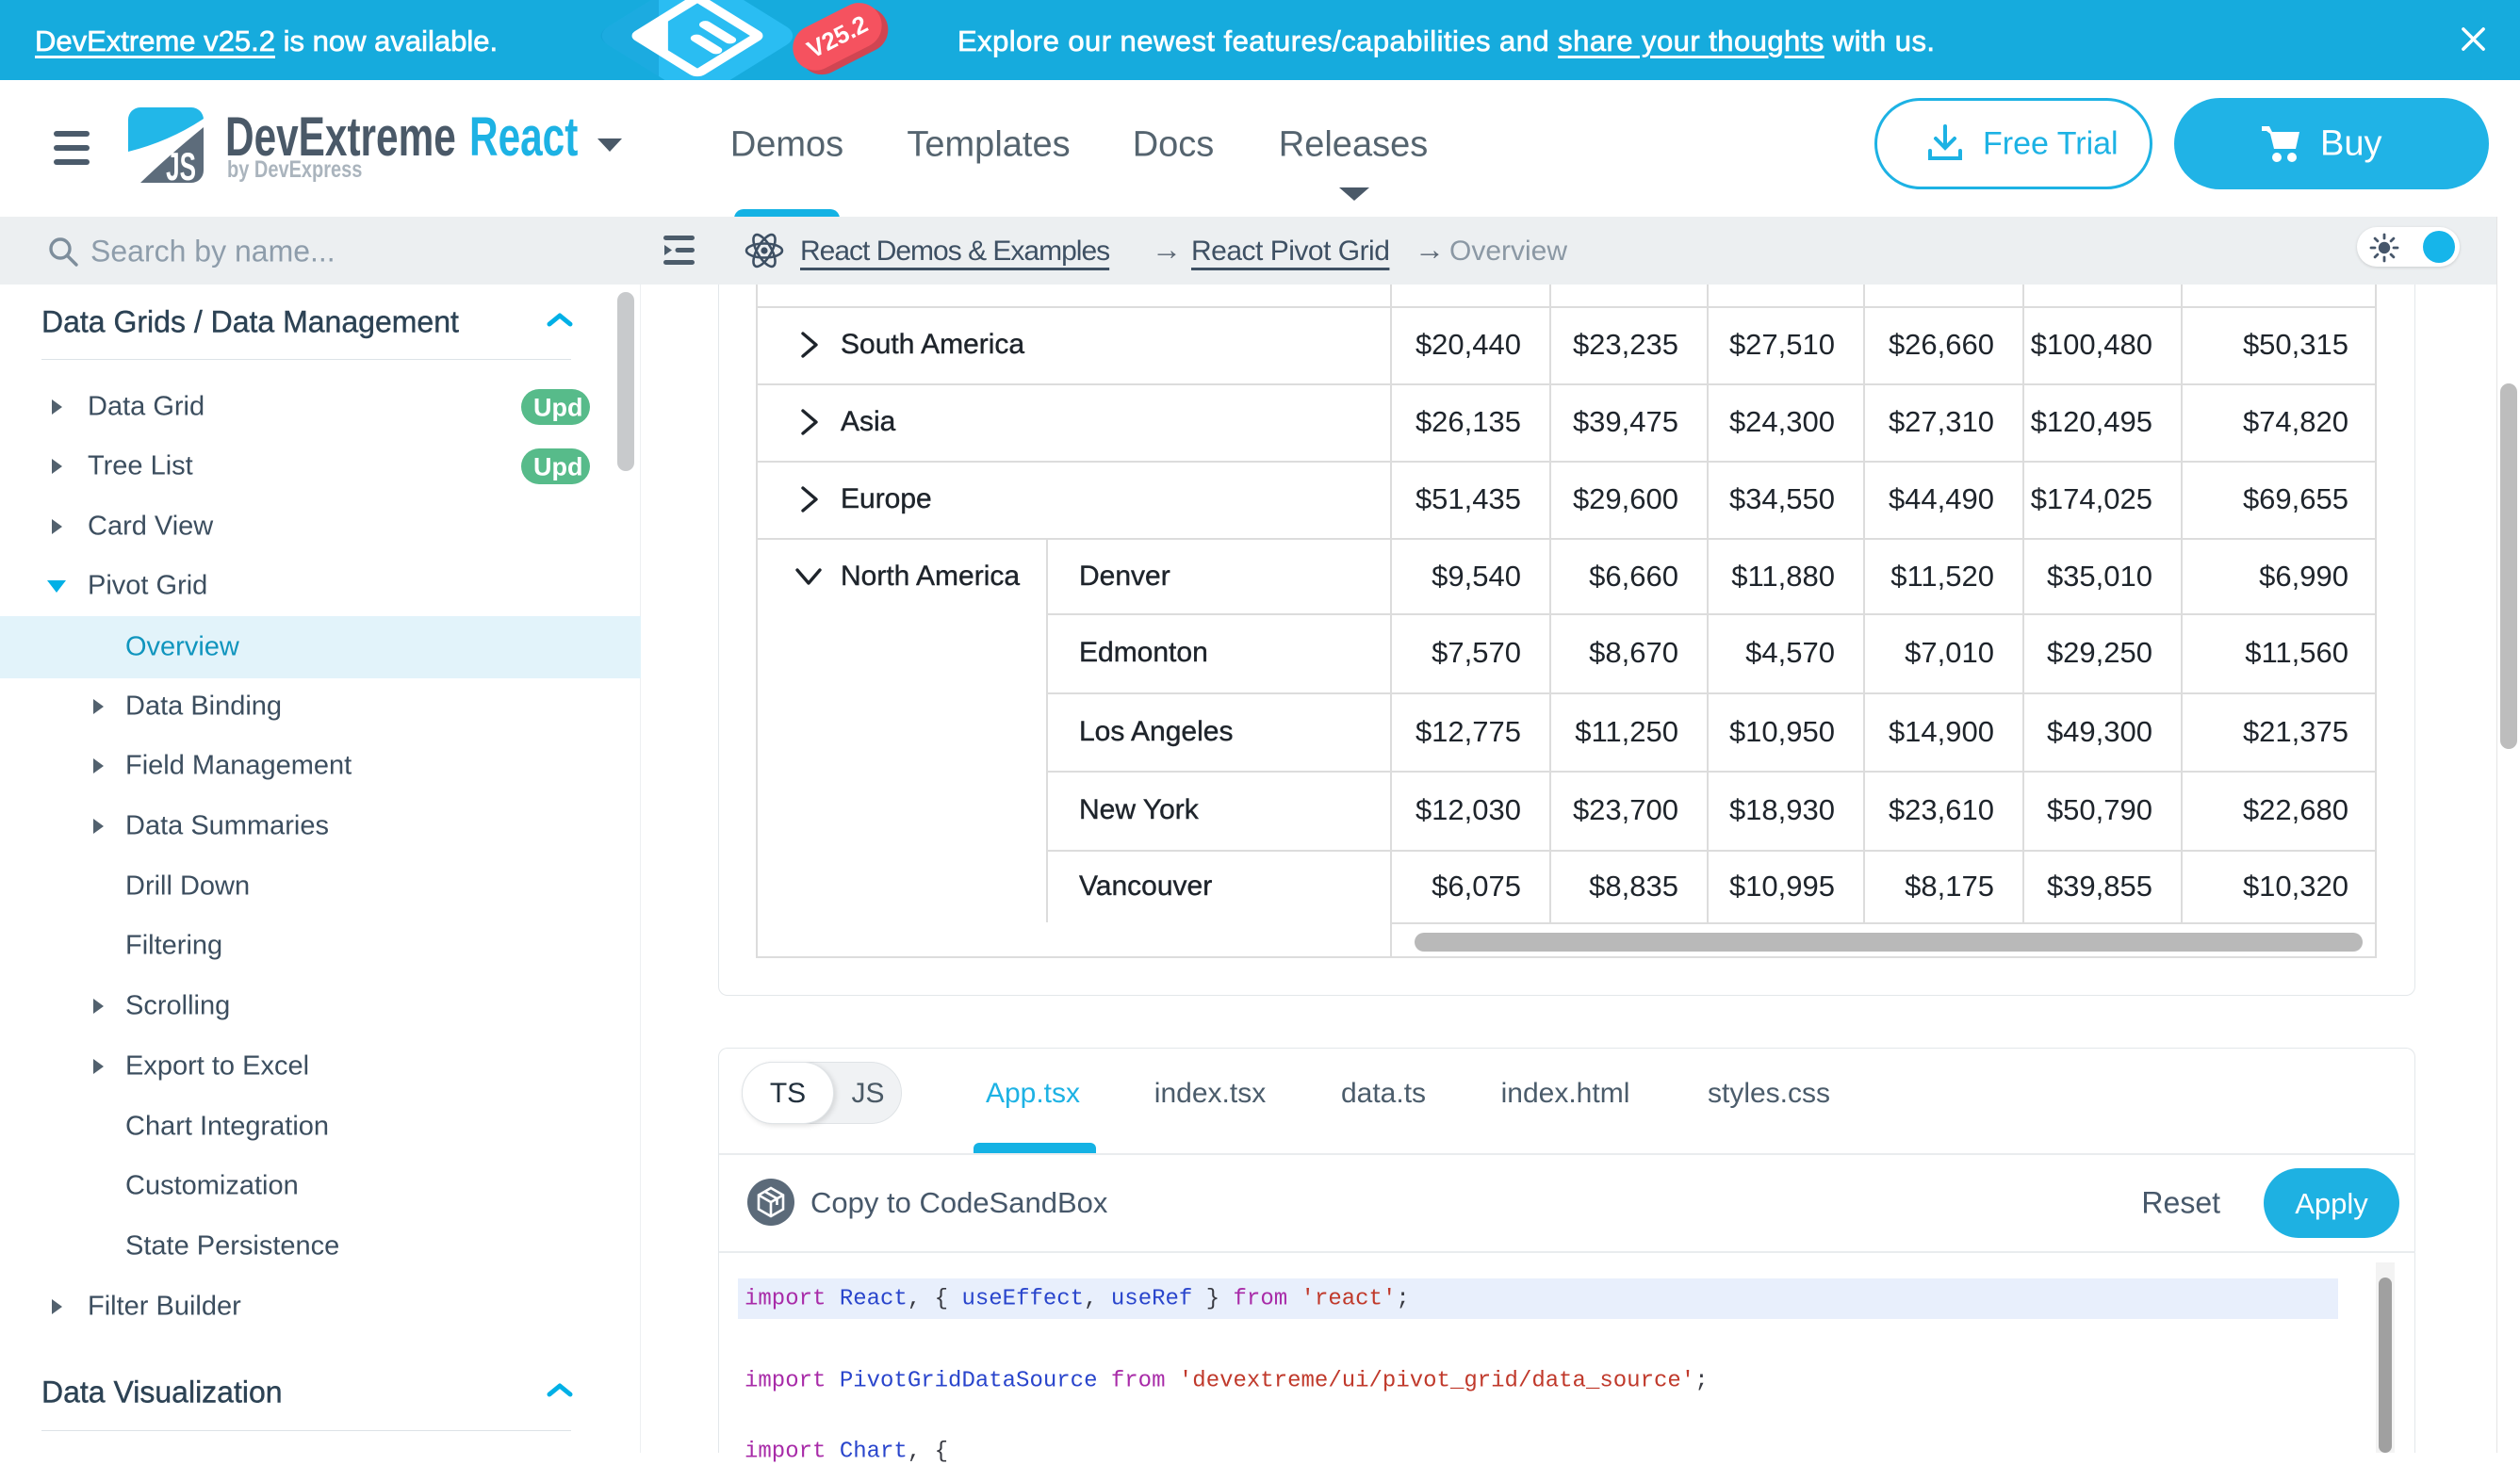 The width and height of the screenshot is (2520, 1465). What do you see at coordinates (181, 164) in the screenshot?
I see `svg-text: JS` at bounding box center [181, 164].